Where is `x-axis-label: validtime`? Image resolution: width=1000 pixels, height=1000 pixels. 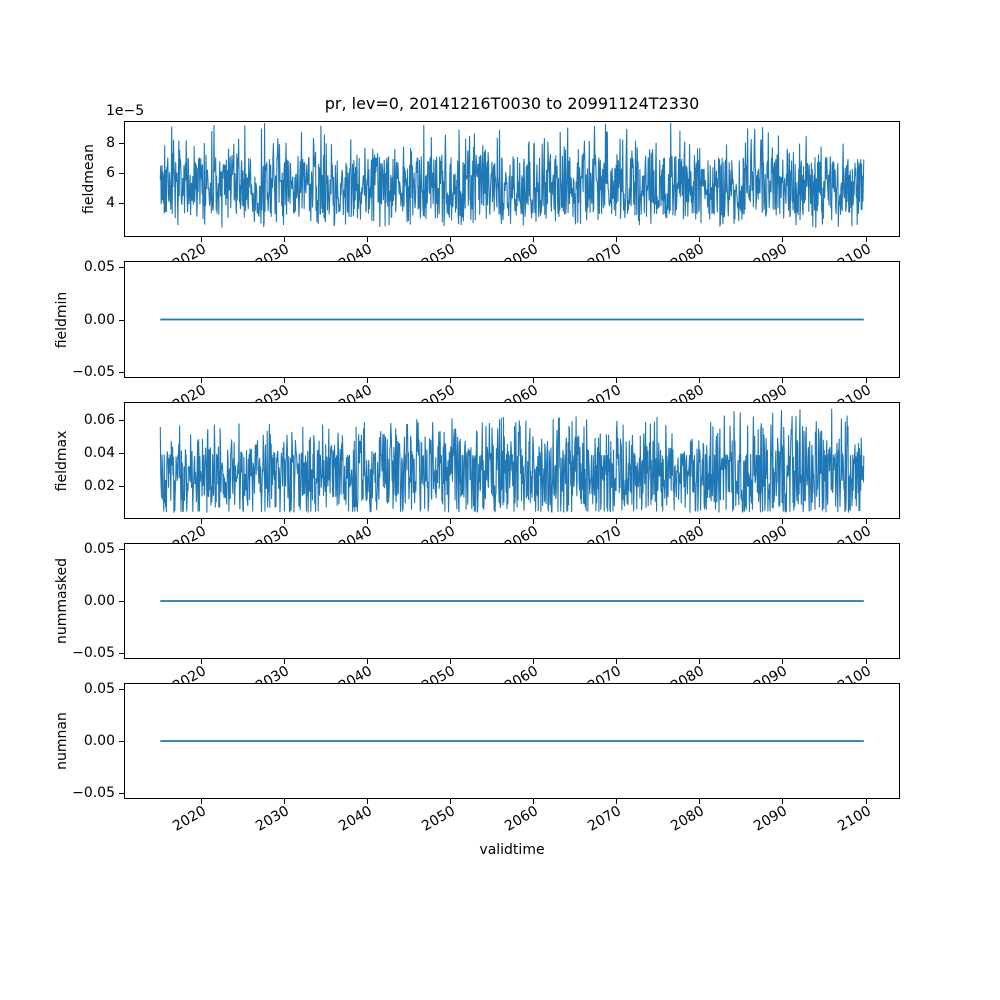
x-axis-label: validtime is located at coordinates (512, 850).